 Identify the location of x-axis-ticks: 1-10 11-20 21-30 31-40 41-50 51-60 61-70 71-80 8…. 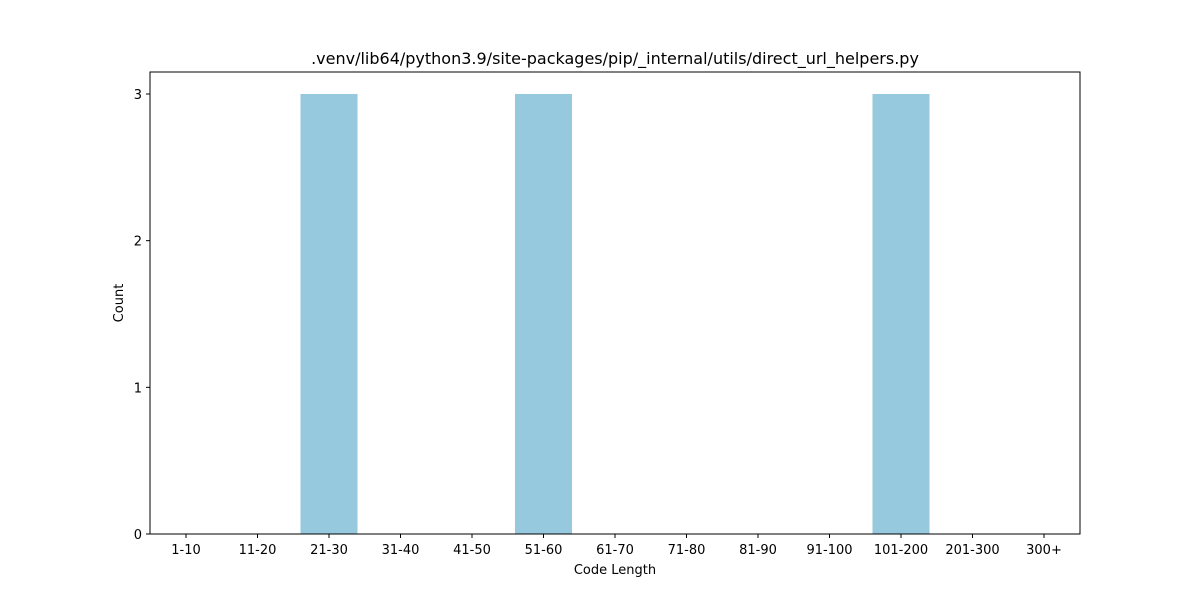
(616, 546).